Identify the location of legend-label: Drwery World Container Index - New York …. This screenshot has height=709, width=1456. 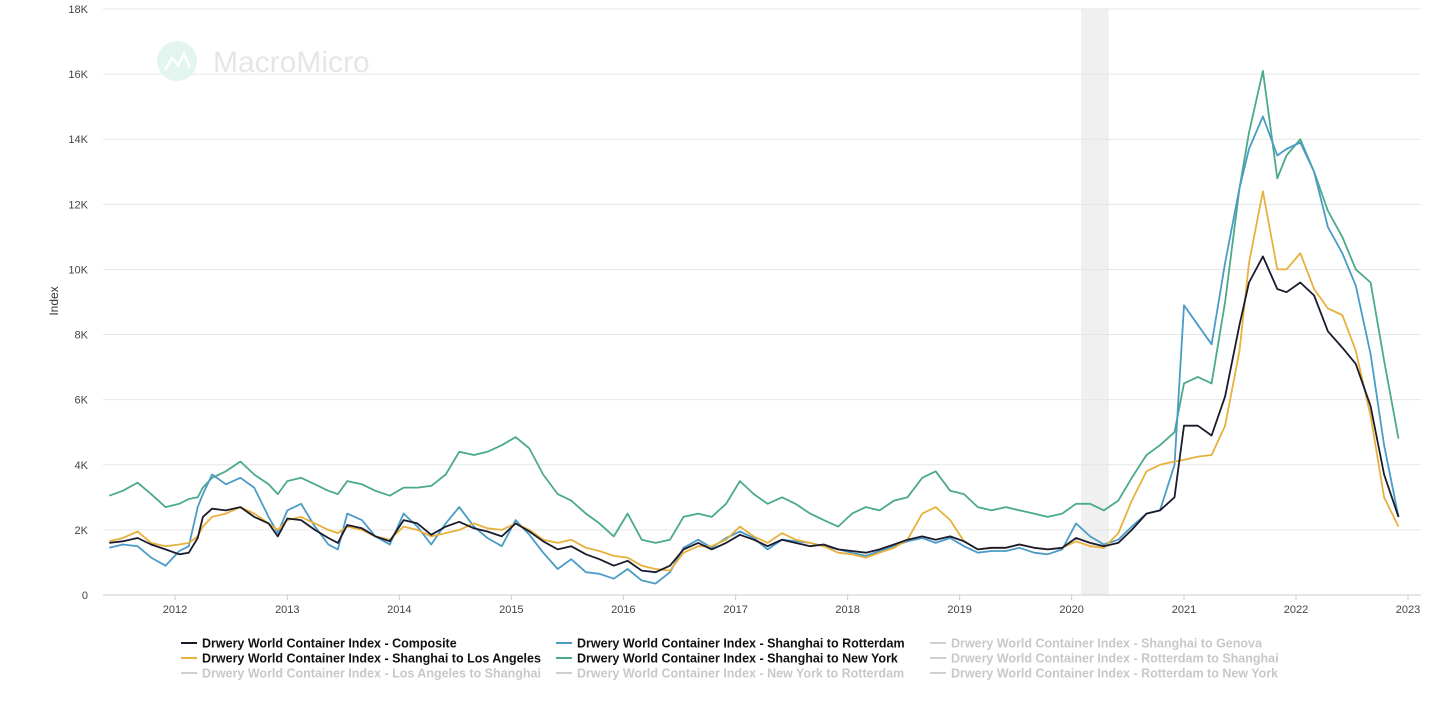
(740, 674).